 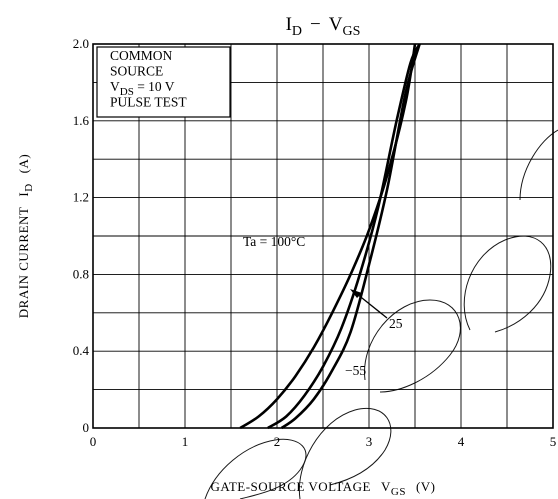 I want to click on y-tick-label: 1.6, so click(x=81, y=120).